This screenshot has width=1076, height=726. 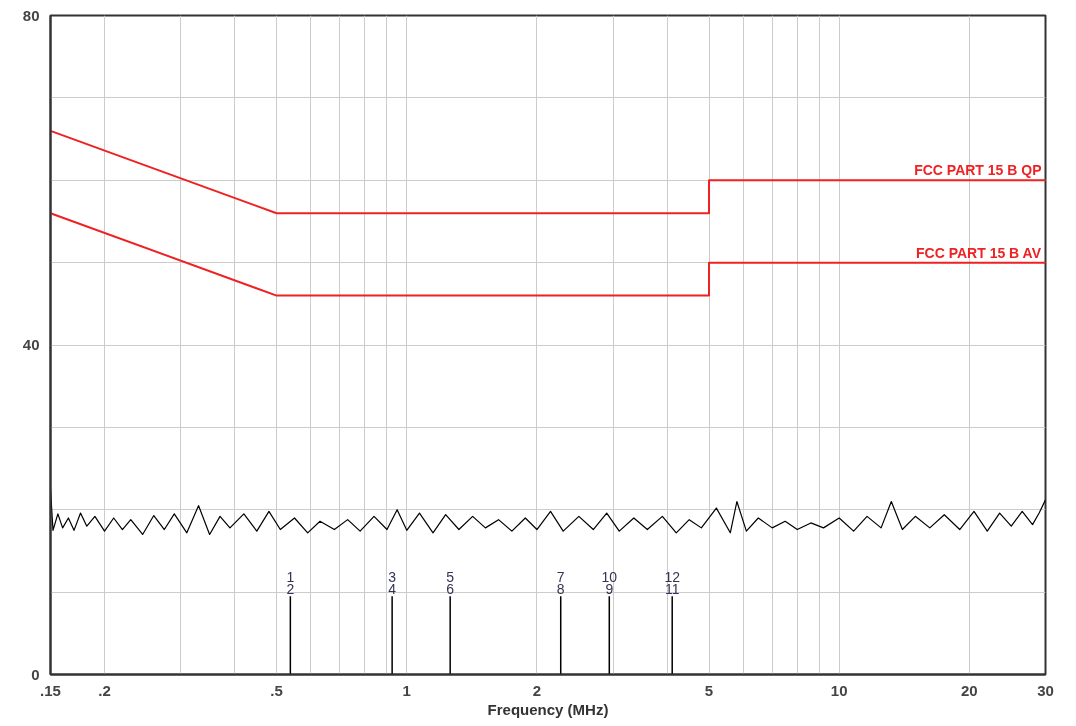 I want to click on annotation: 11, so click(x=672, y=589).